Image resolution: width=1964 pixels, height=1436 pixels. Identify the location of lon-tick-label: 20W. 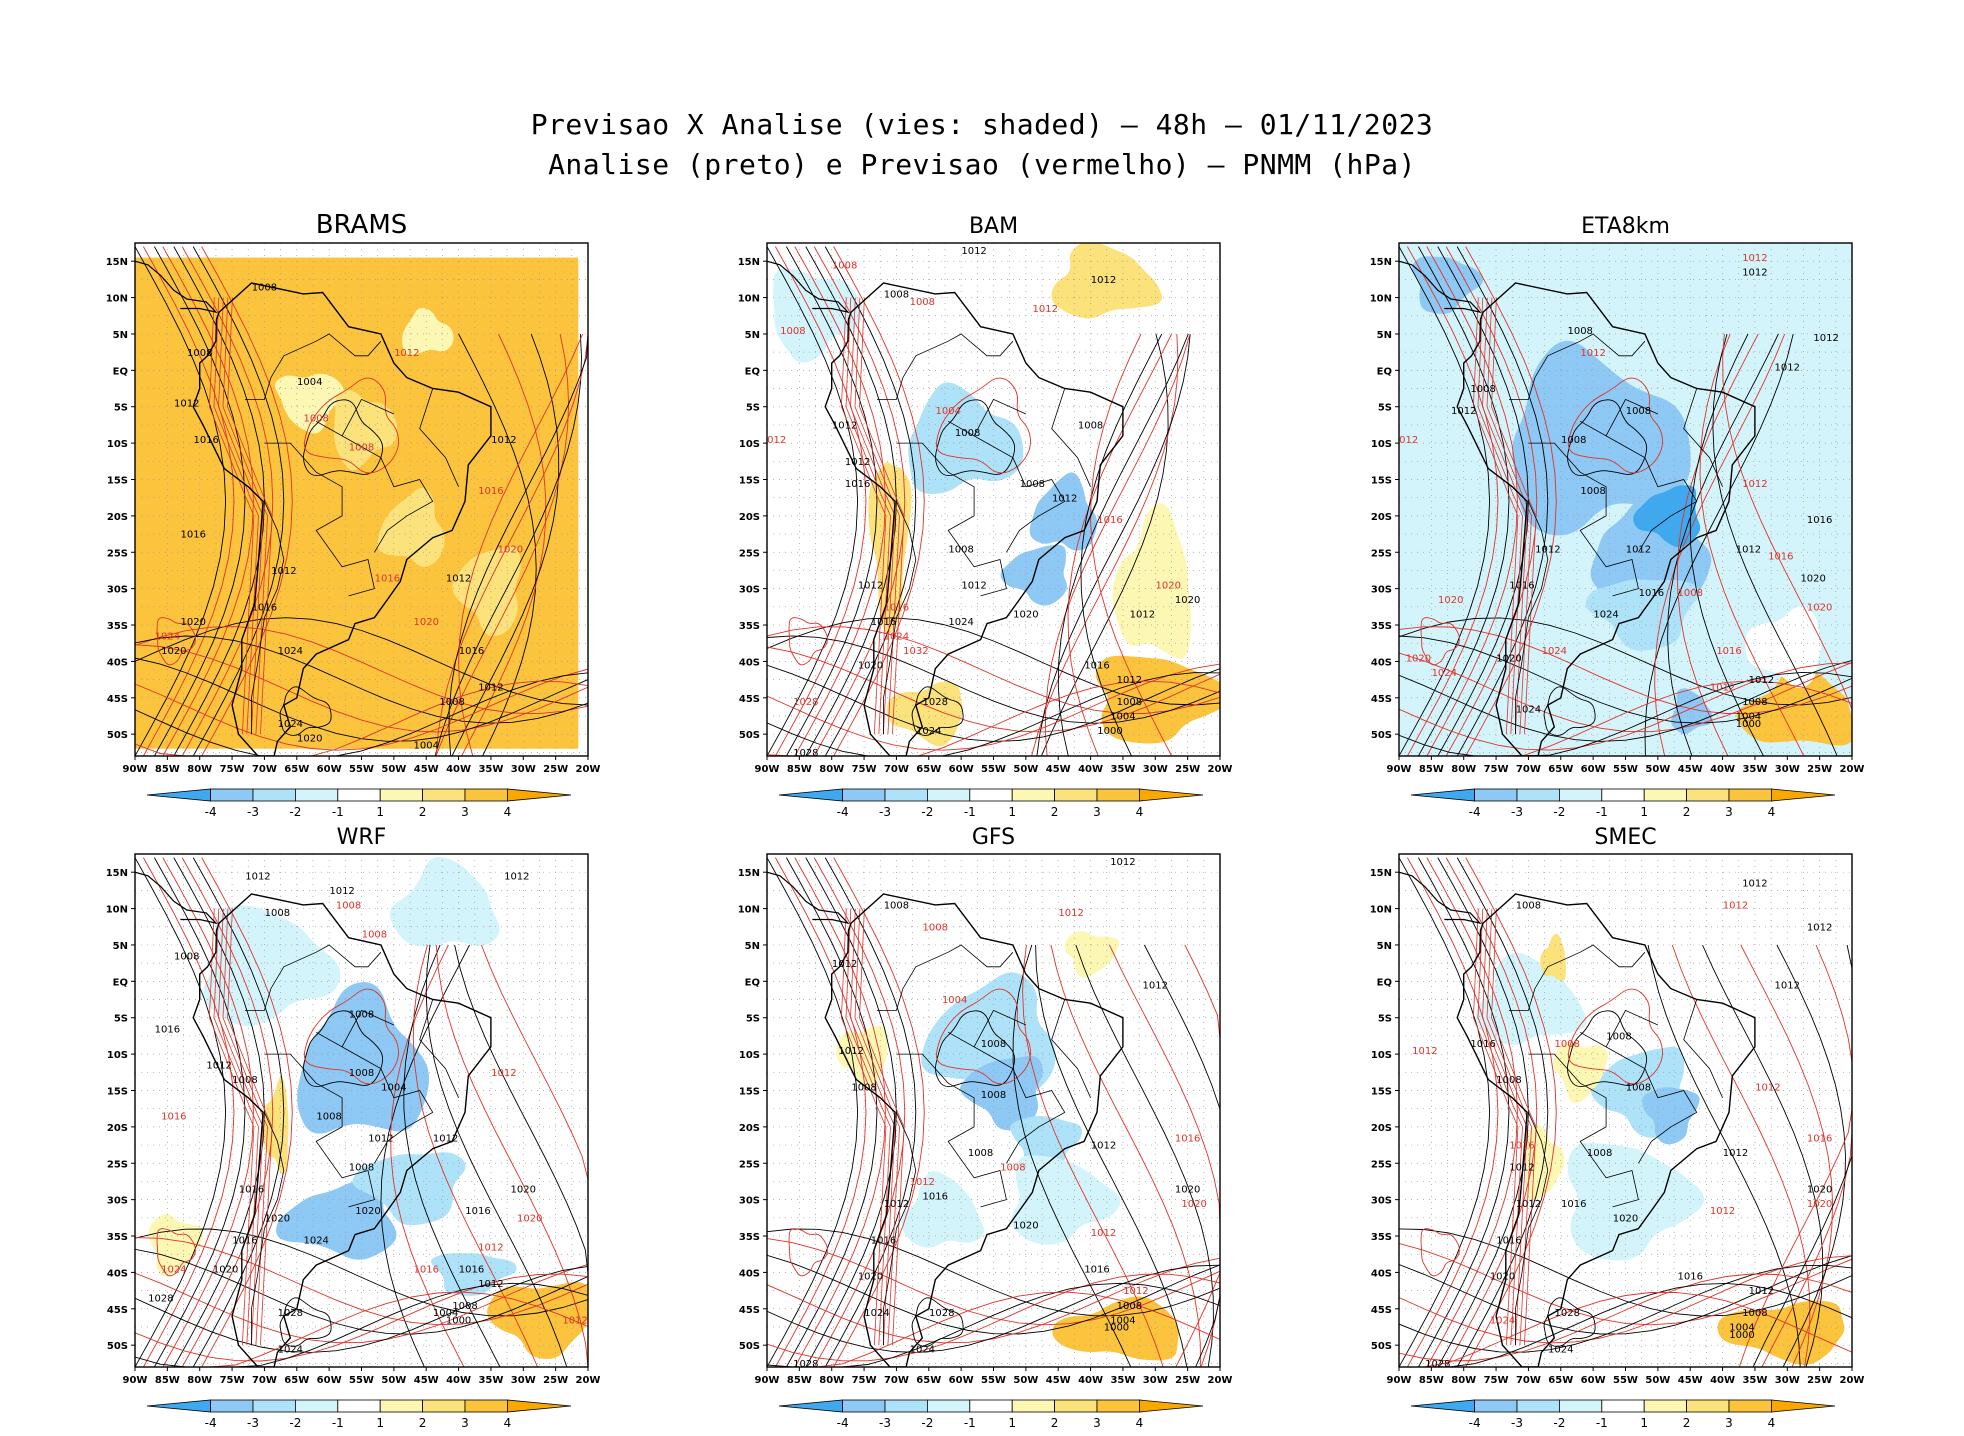
(1220, 769).